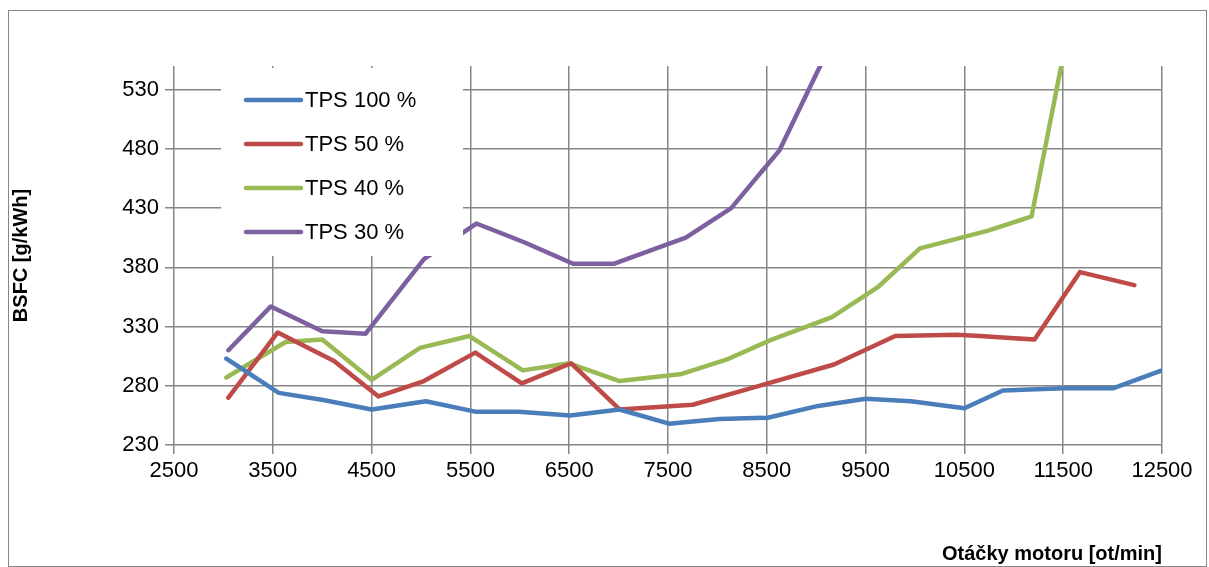 This screenshot has height=567, width=1209. What do you see at coordinates (355, 188) in the screenshot?
I see `legend-label: TPS 40 %` at bounding box center [355, 188].